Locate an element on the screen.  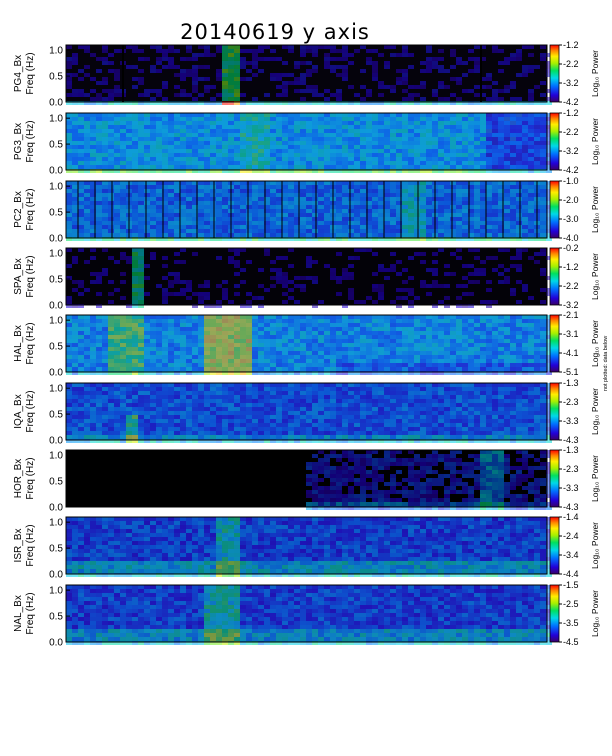
colorbar-tick-label: -4.1 is located at coordinates (571, 353).